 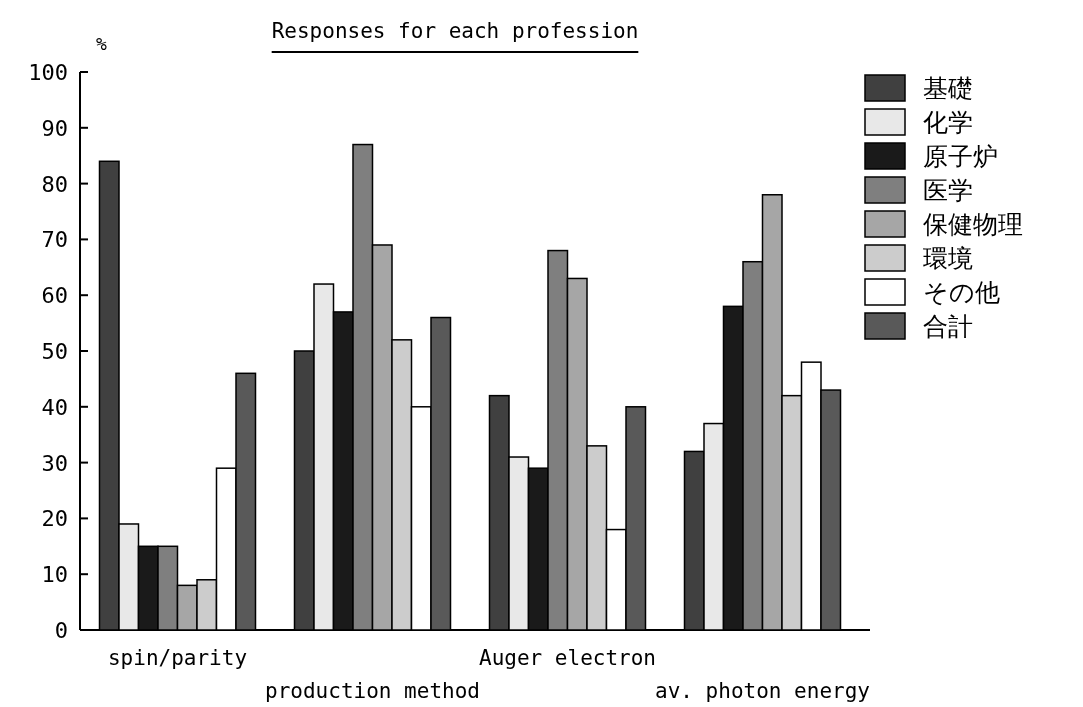 I want to click on x-tick-label: av. photon energy, so click(x=762, y=691).